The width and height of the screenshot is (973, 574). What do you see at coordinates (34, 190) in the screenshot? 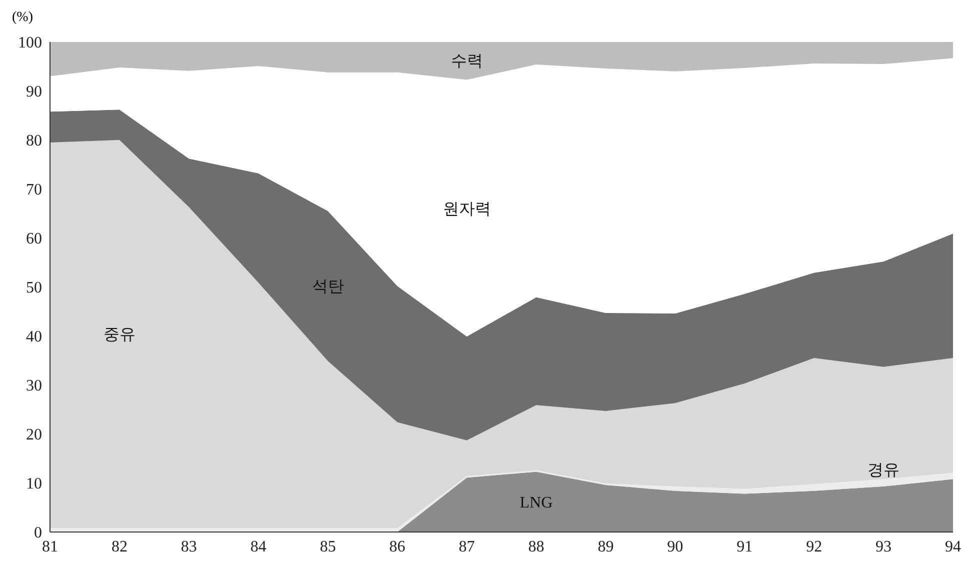
I see `y-tick-label: 70` at bounding box center [34, 190].